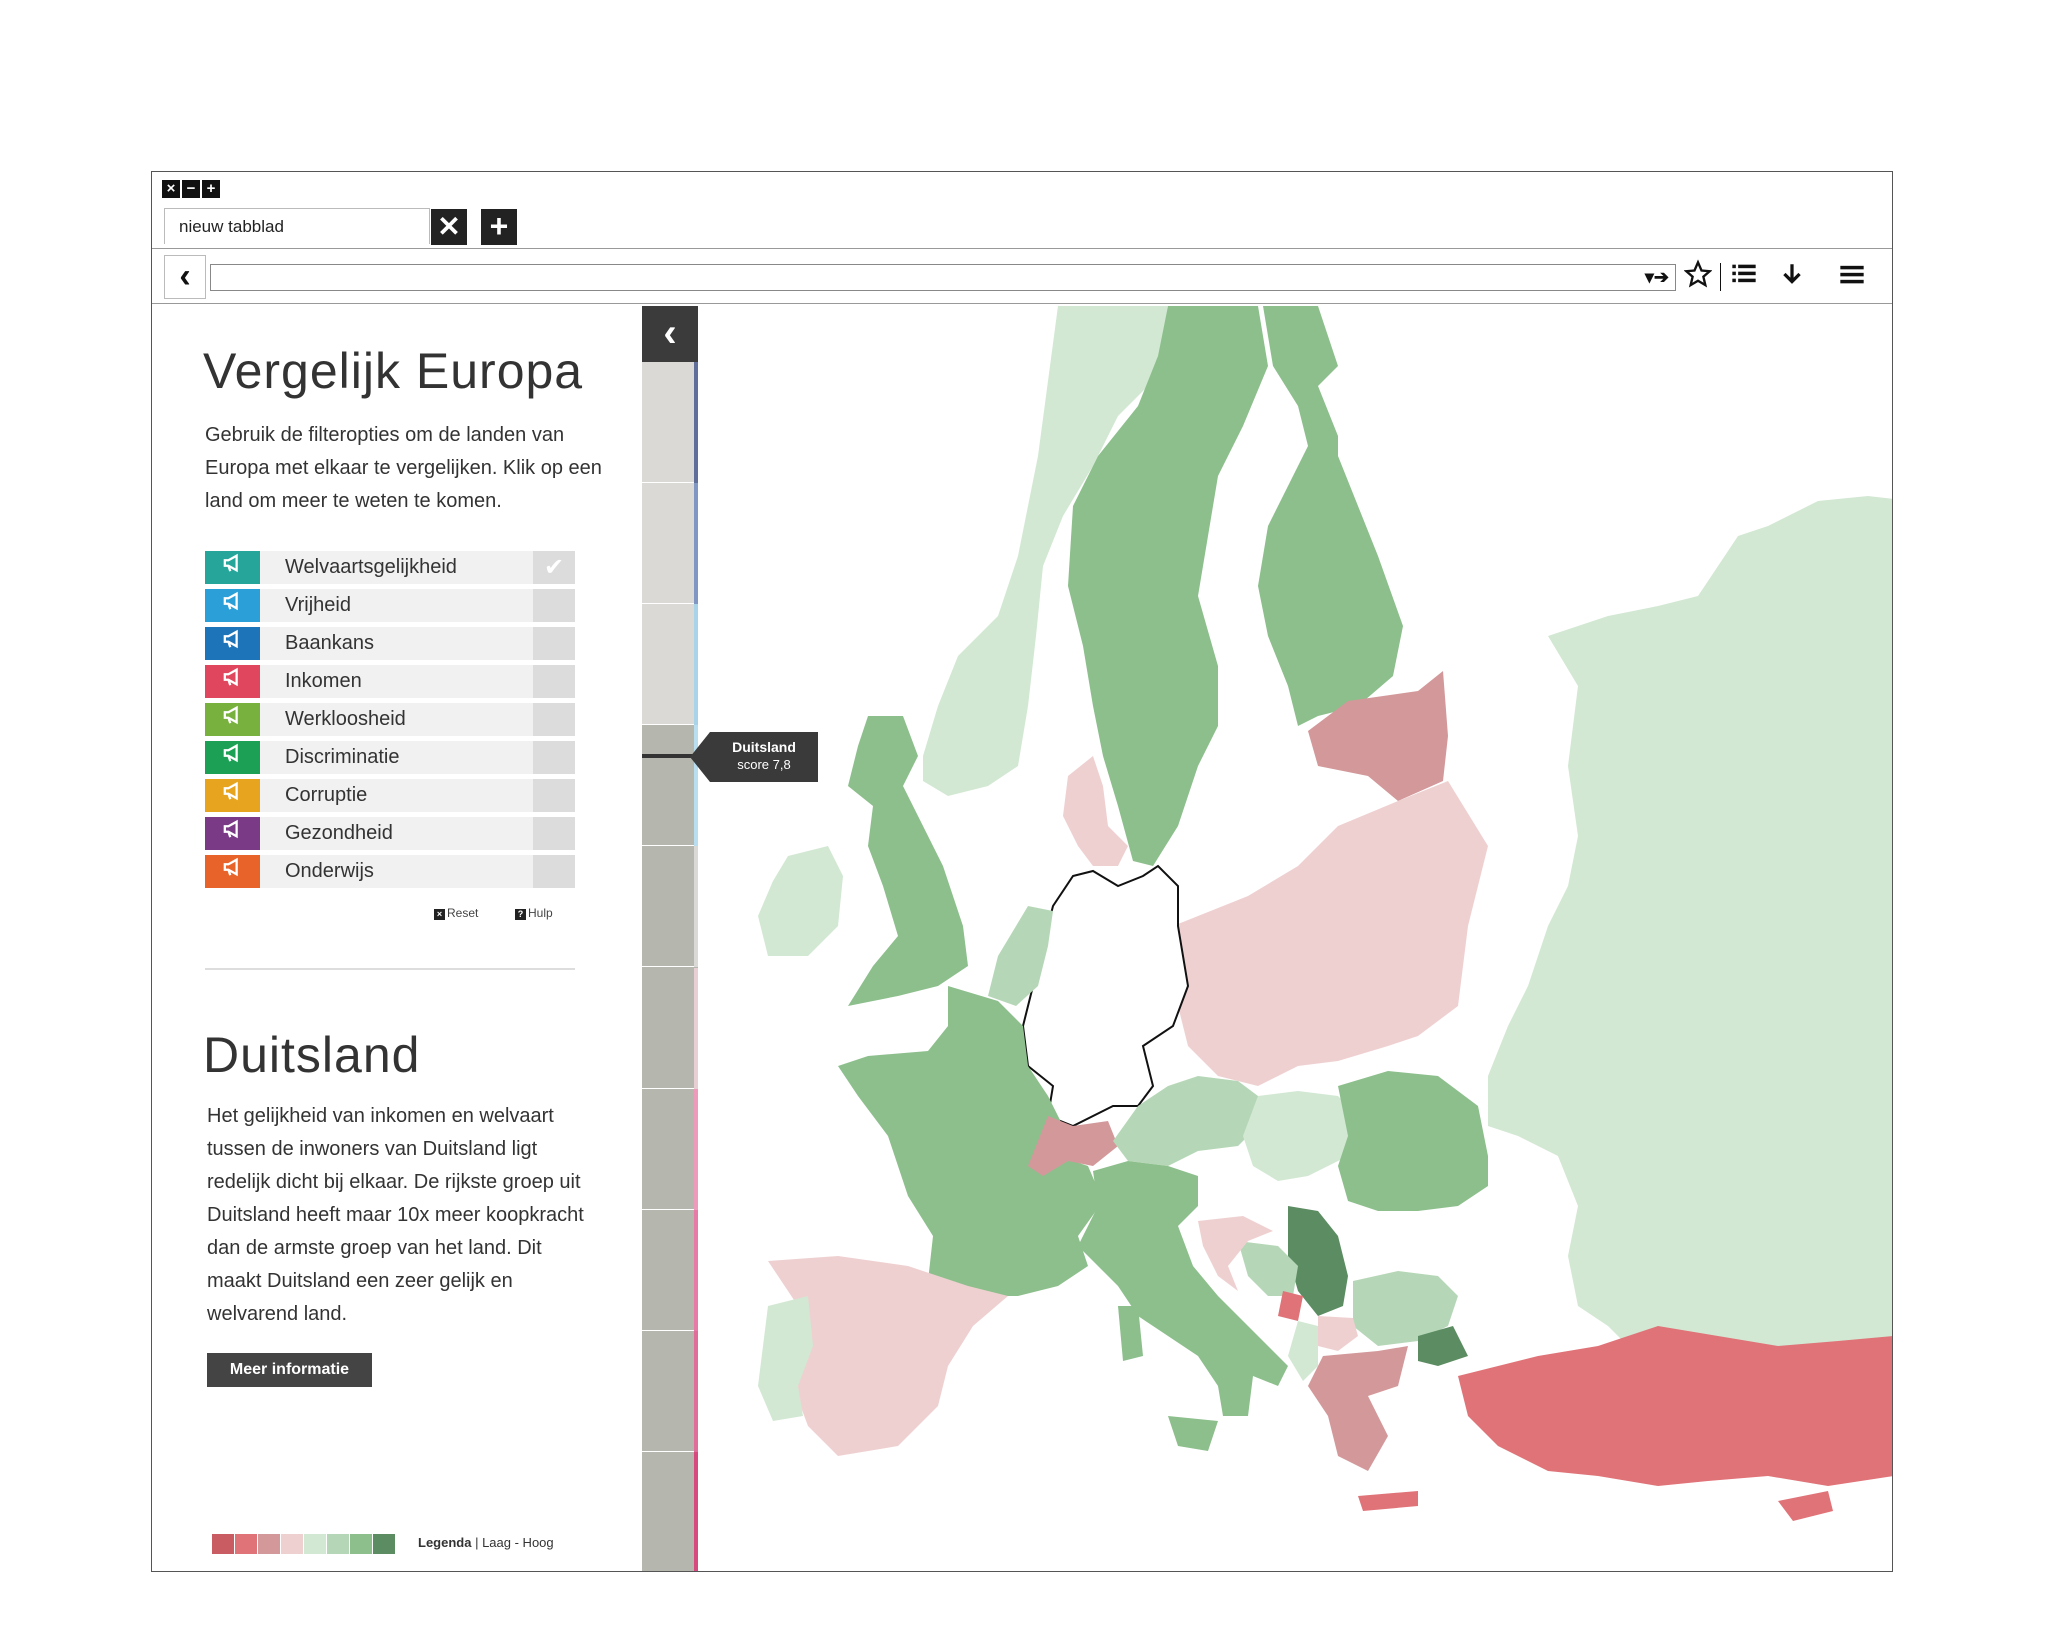 The width and height of the screenshot is (2048, 1648). Describe the element at coordinates (1185, 1121) in the screenshot. I see `country-austria` at that location.